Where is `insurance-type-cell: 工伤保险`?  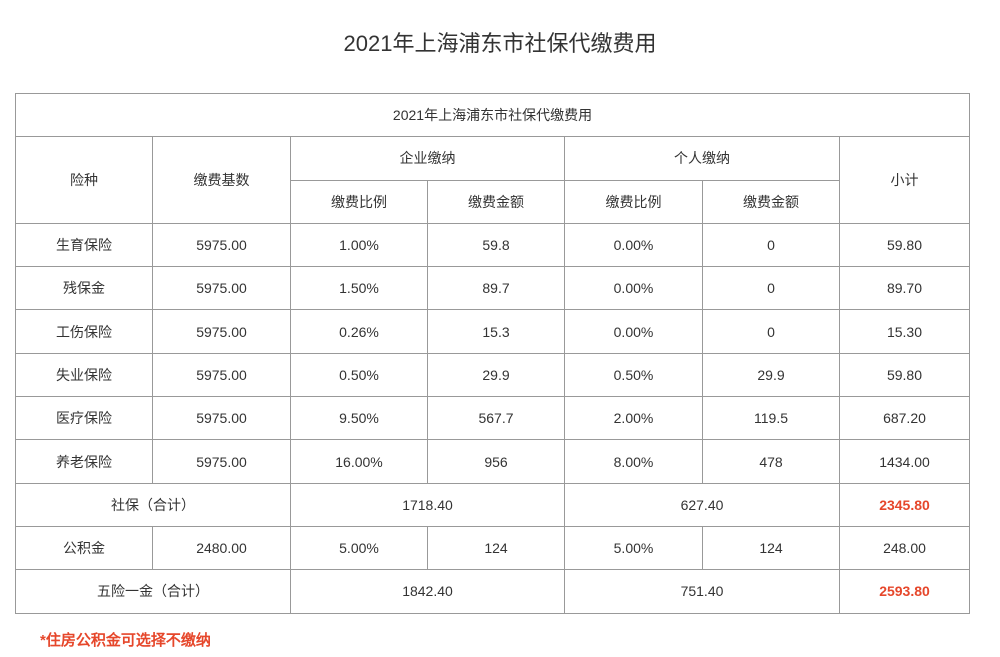
insurance-type-cell: 工伤保险 is located at coordinates (84, 331).